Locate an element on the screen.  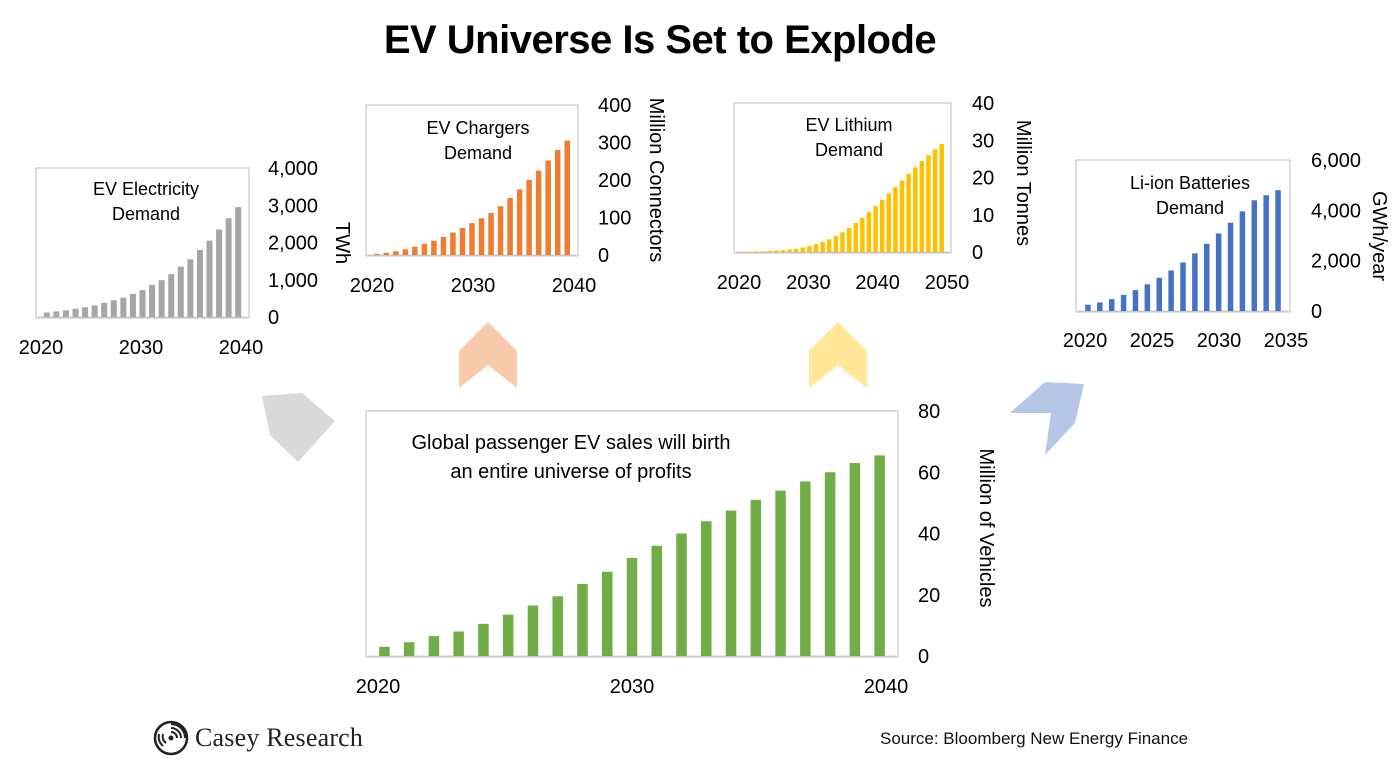
bar-lithium-2020 is located at coordinates (743, 252).